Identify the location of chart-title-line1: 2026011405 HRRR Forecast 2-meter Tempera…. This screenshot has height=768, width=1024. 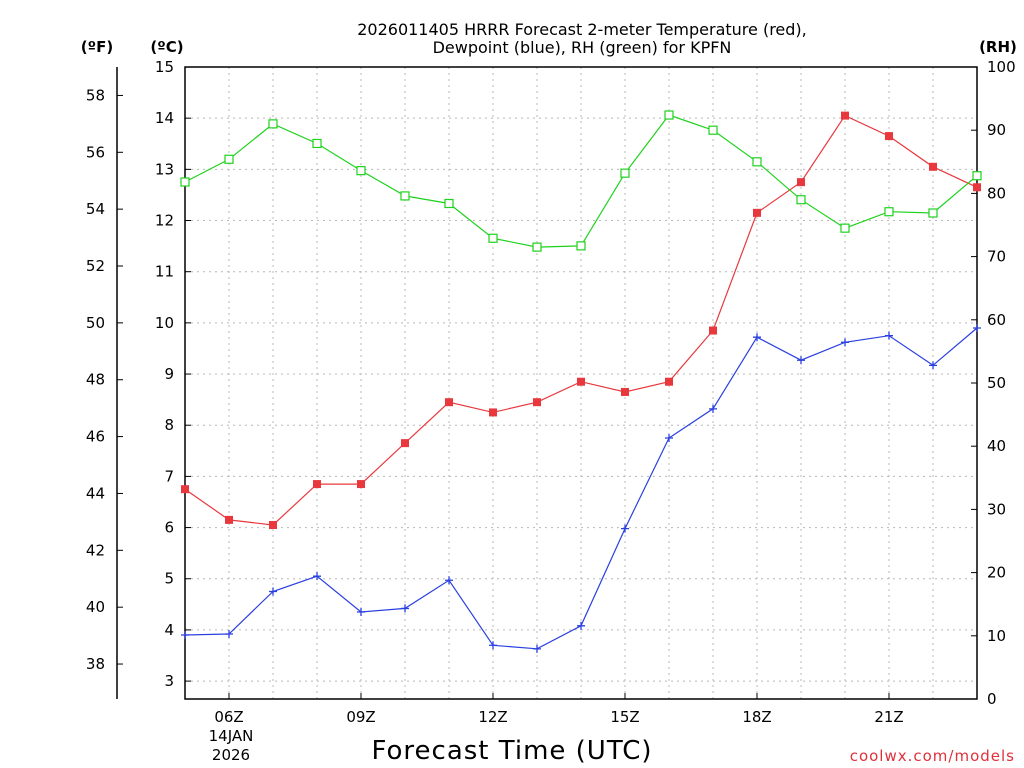
(582, 29).